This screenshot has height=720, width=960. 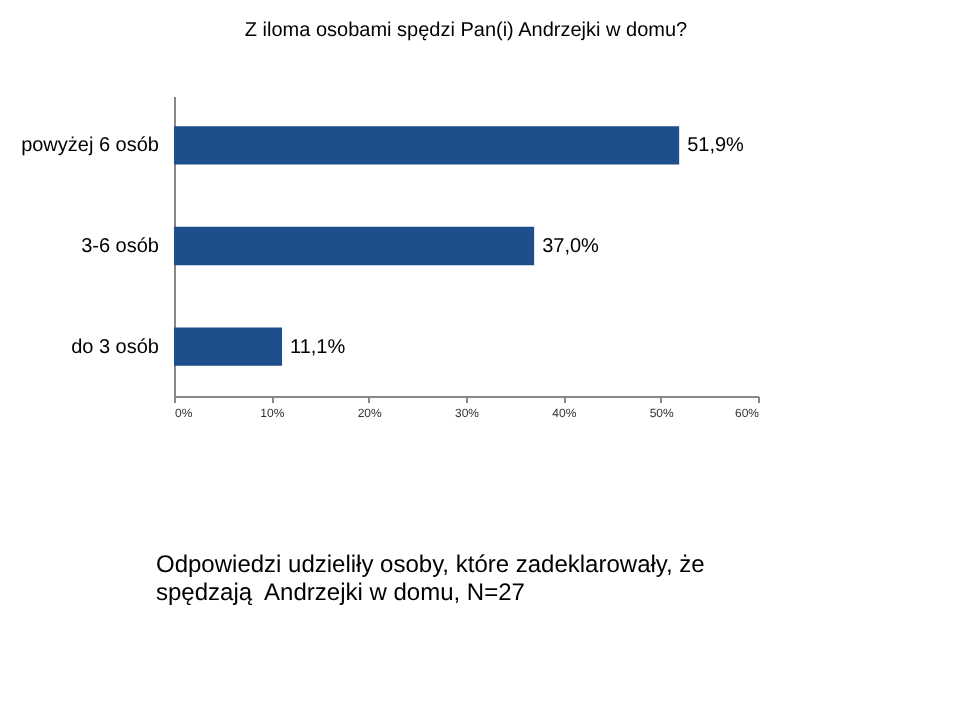 I want to click on chart-title: Z iloma osobami spędzi Pan(i) Andrzejki w domu?, so click(x=466, y=31).